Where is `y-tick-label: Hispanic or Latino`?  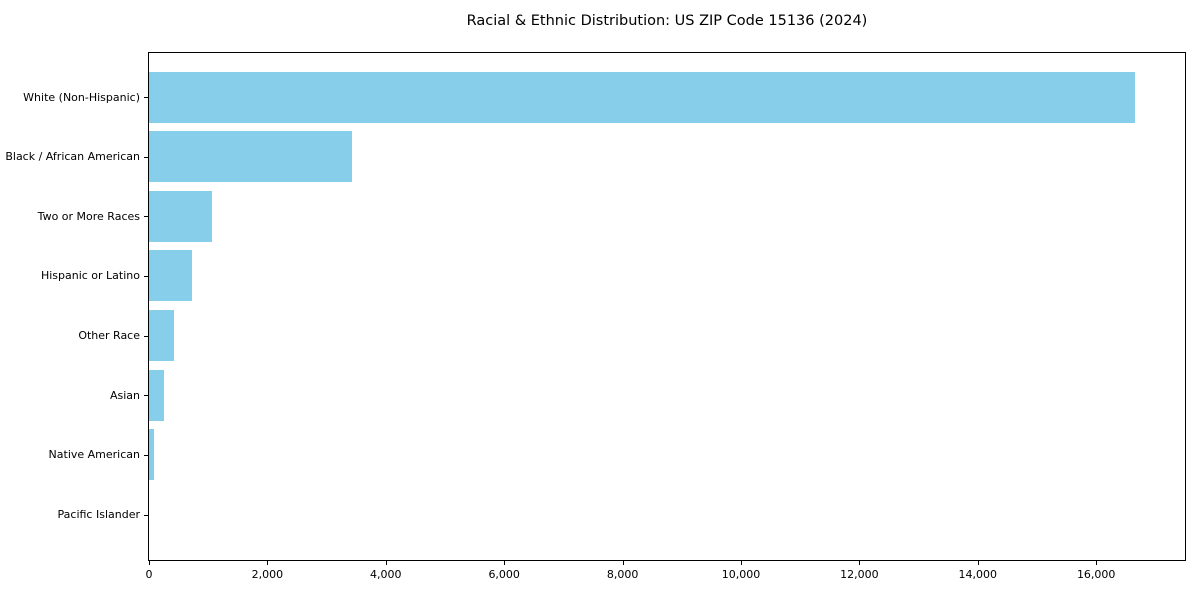
y-tick-label: Hispanic or Latino is located at coordinates (90, 276).